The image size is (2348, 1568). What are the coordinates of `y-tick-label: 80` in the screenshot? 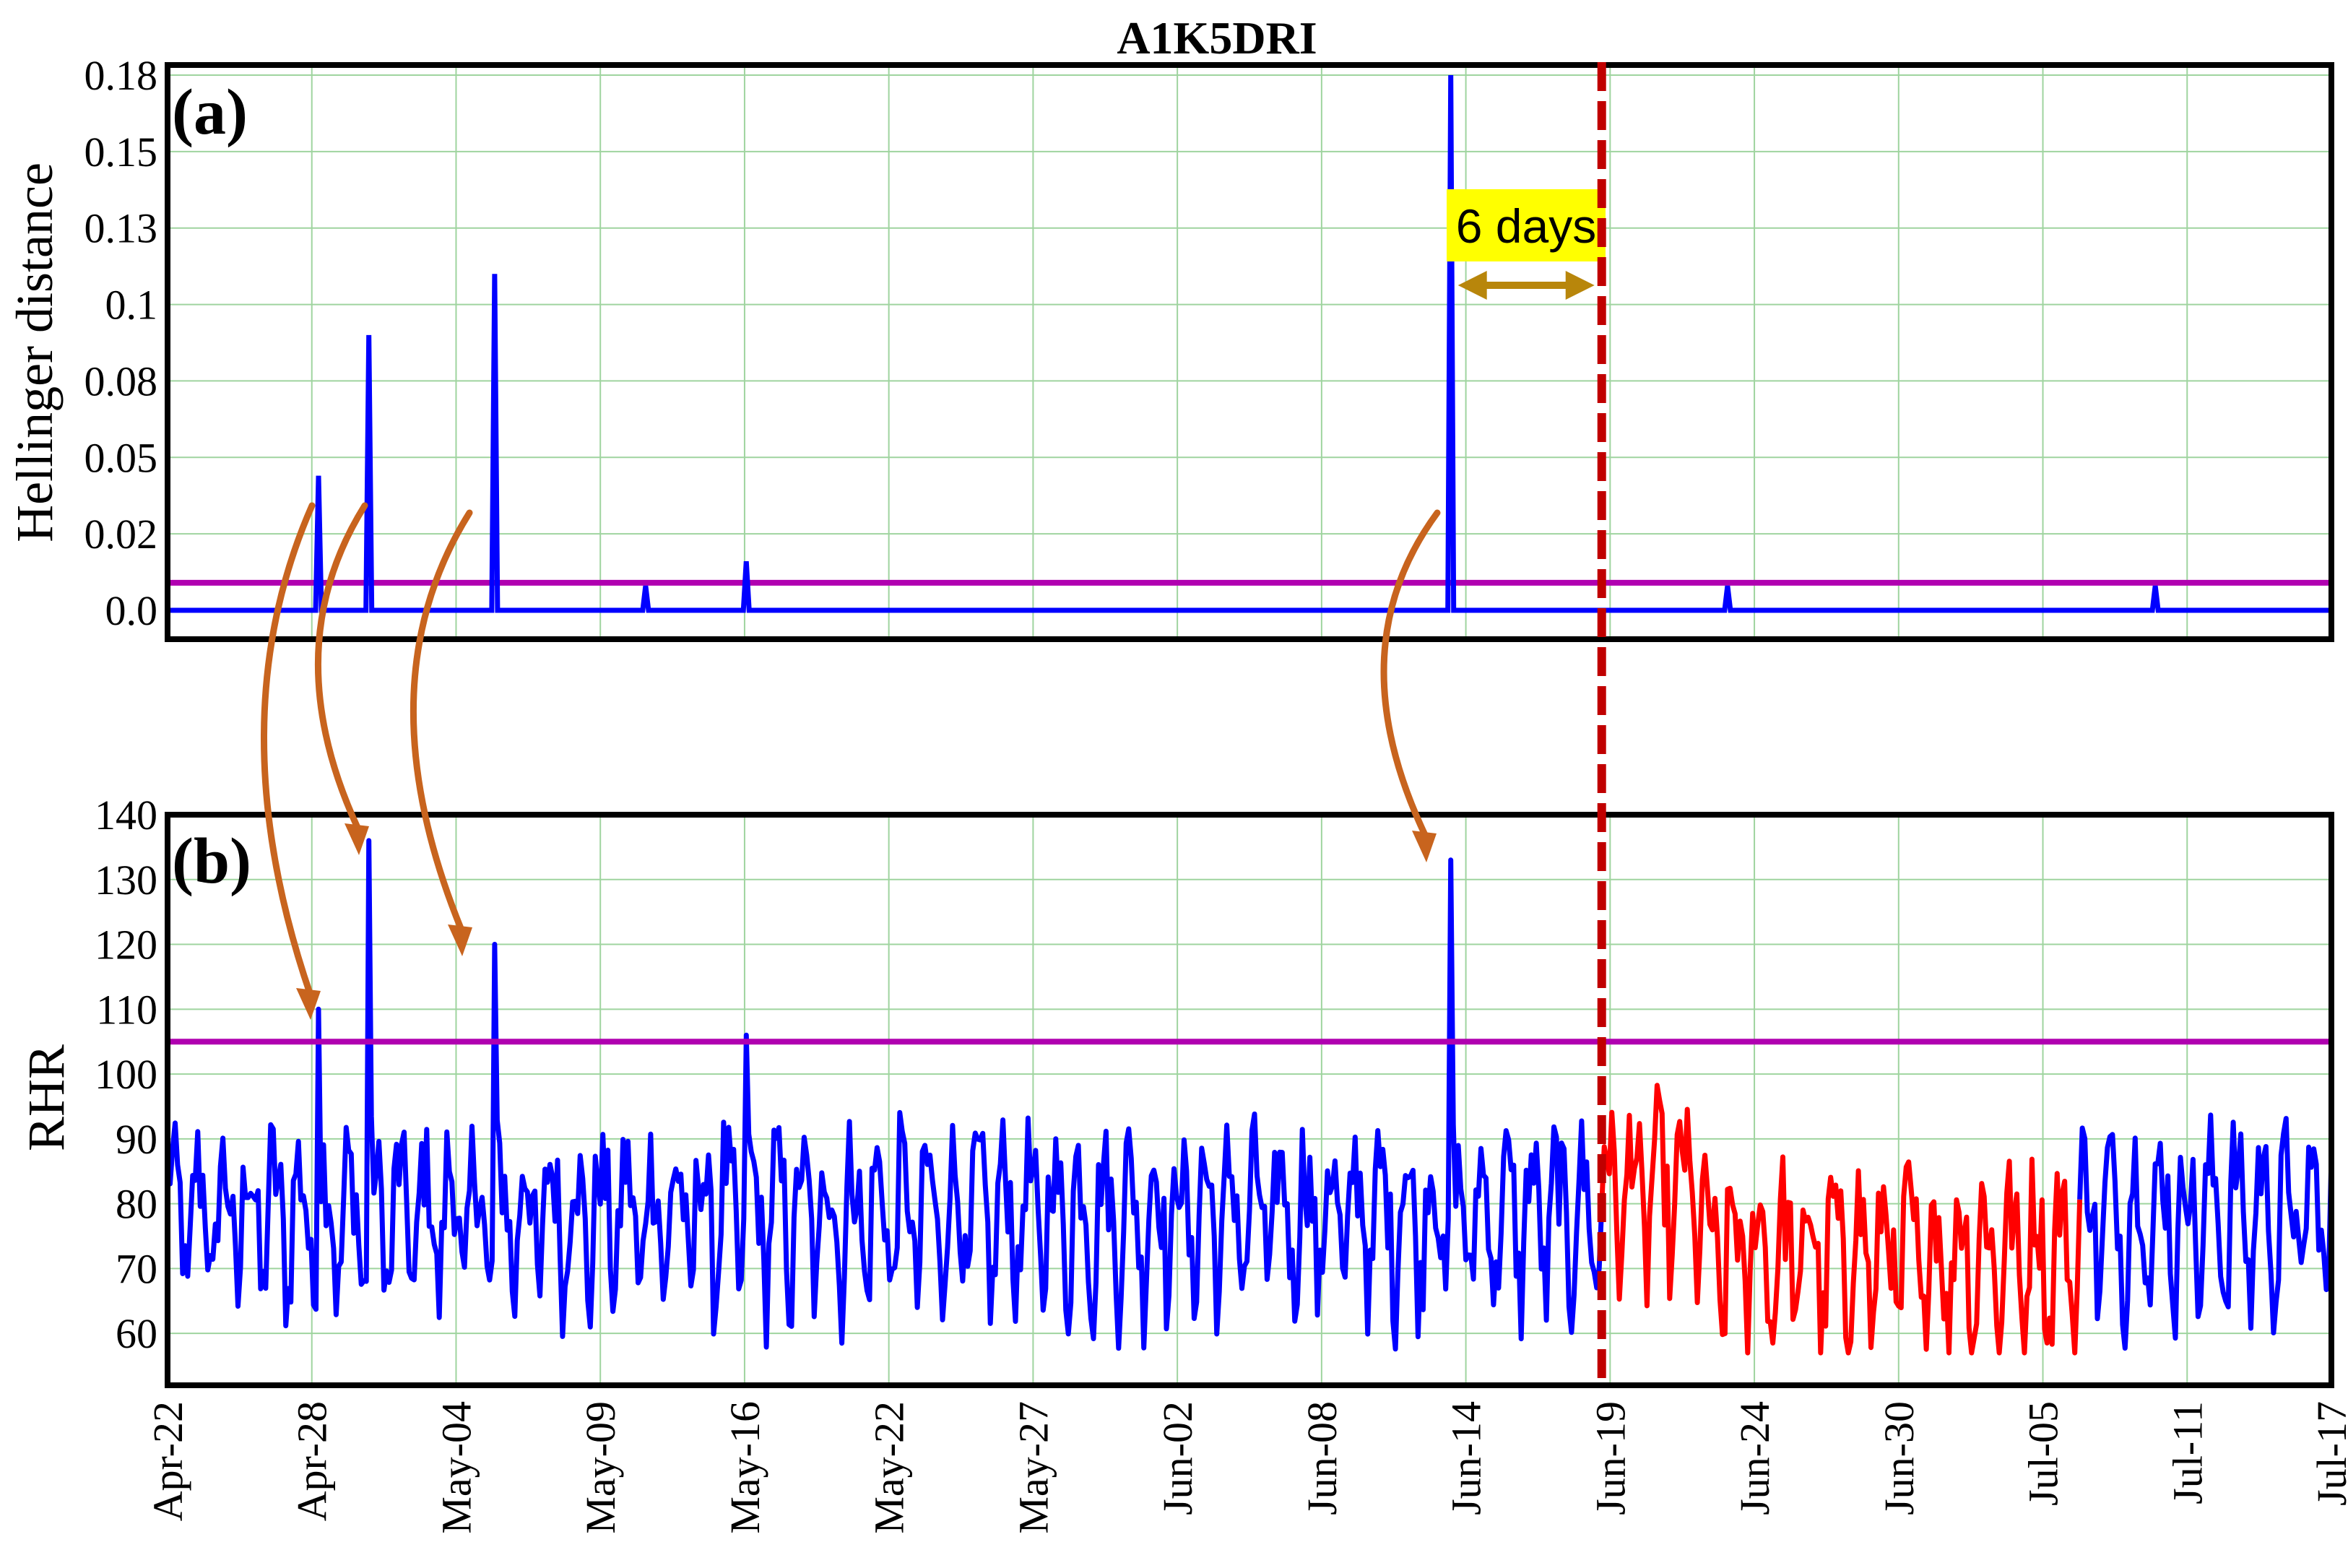 It's located at (136, 1204).